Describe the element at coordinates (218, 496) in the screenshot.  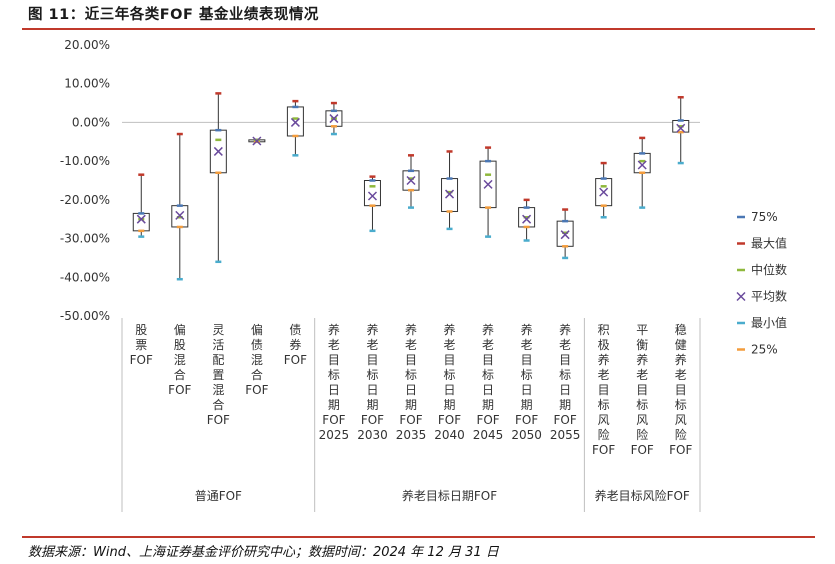
I see `group-label: 普通FOF` at that location.